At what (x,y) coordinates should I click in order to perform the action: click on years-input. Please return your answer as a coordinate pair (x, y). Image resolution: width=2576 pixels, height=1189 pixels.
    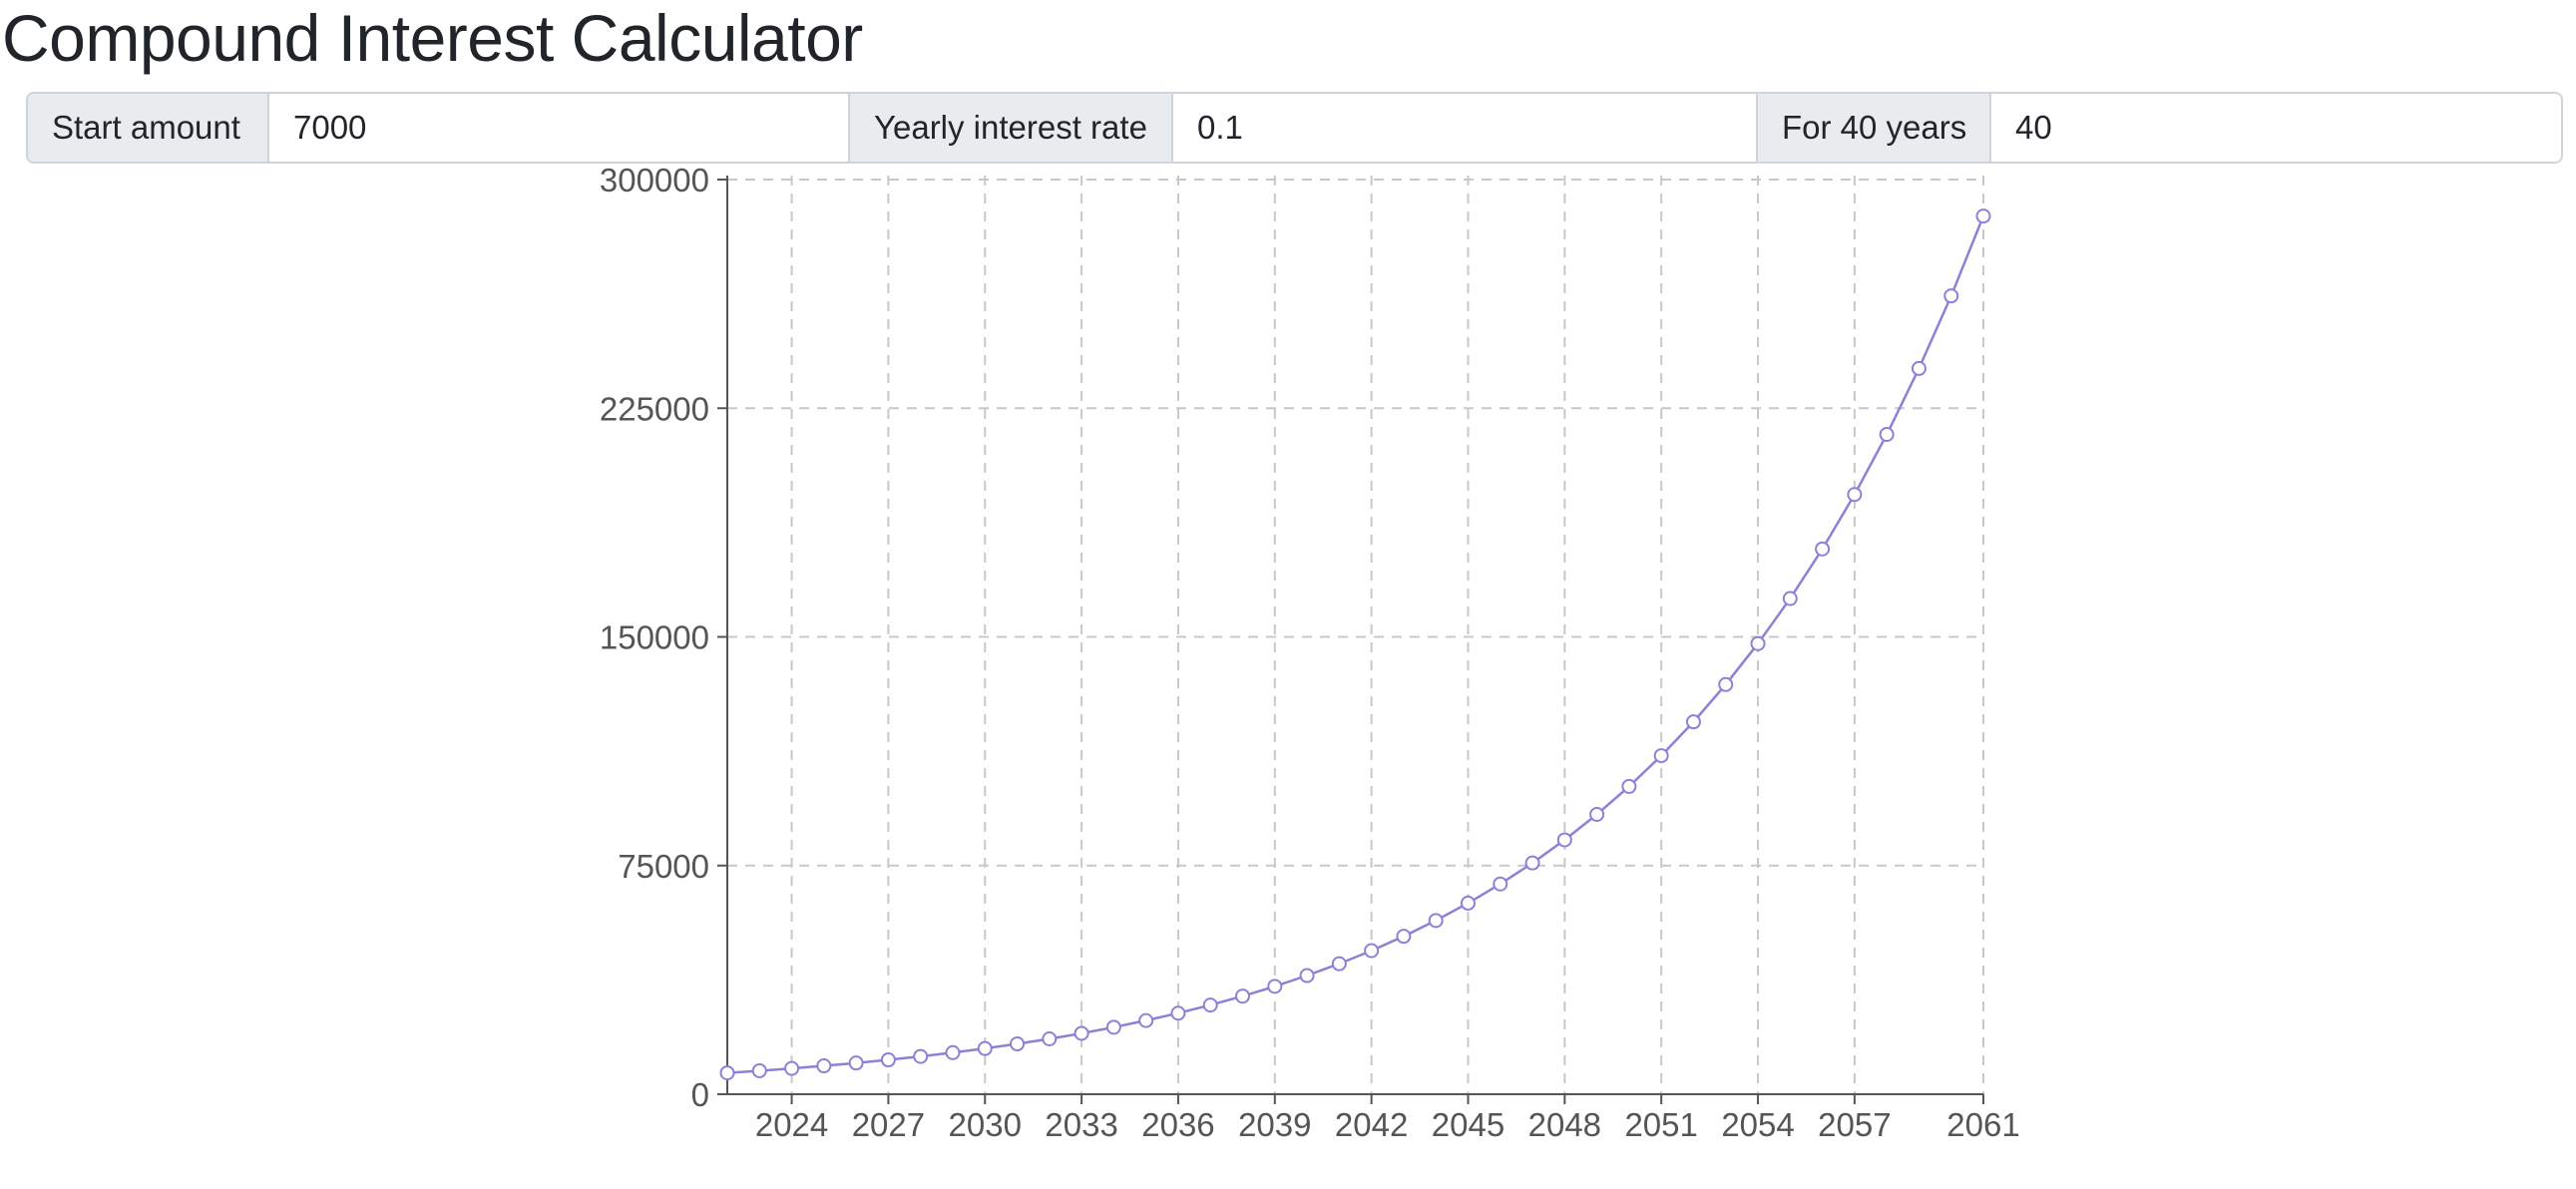
    Looking at the image, I should click on (2275, 128).